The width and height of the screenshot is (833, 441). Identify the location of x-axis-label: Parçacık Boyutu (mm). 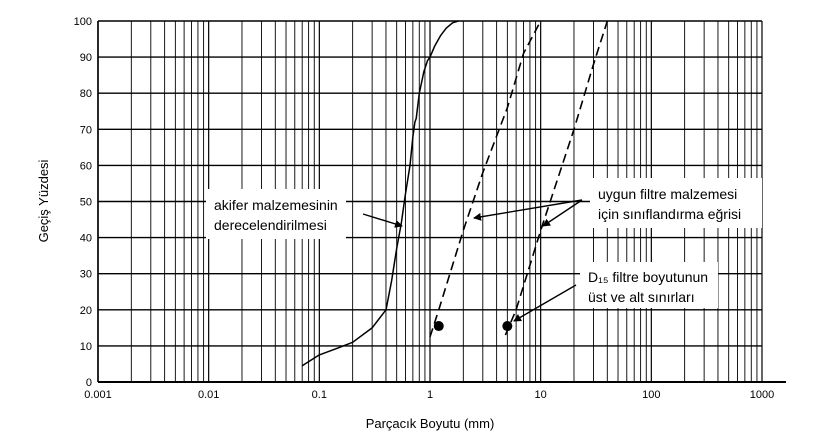
(430, 423).